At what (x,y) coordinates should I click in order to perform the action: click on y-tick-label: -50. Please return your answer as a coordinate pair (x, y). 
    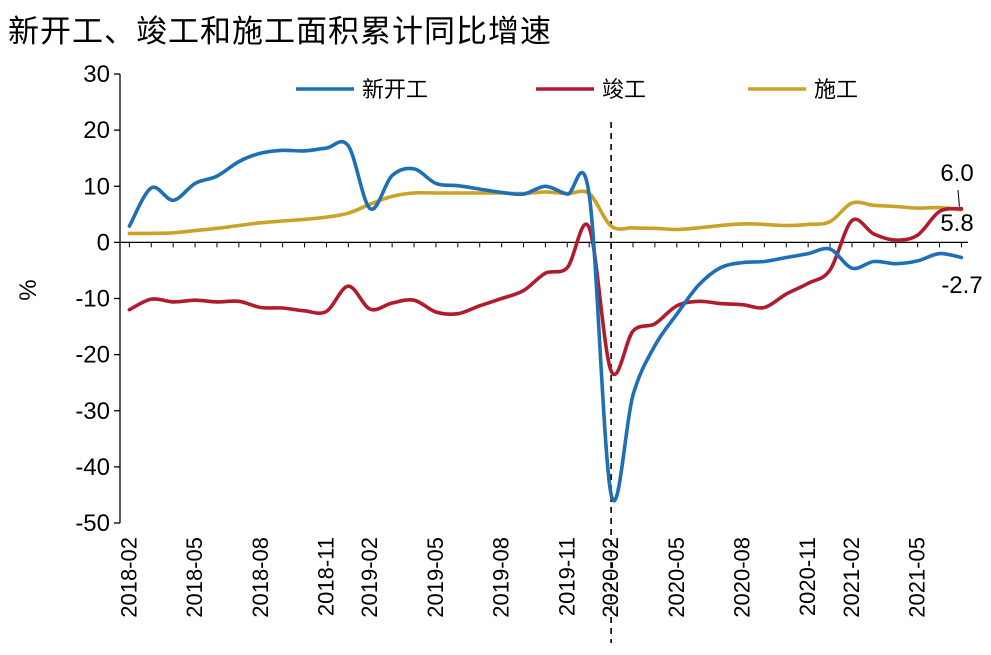
    Looking at the image, I should click on (92, 523).